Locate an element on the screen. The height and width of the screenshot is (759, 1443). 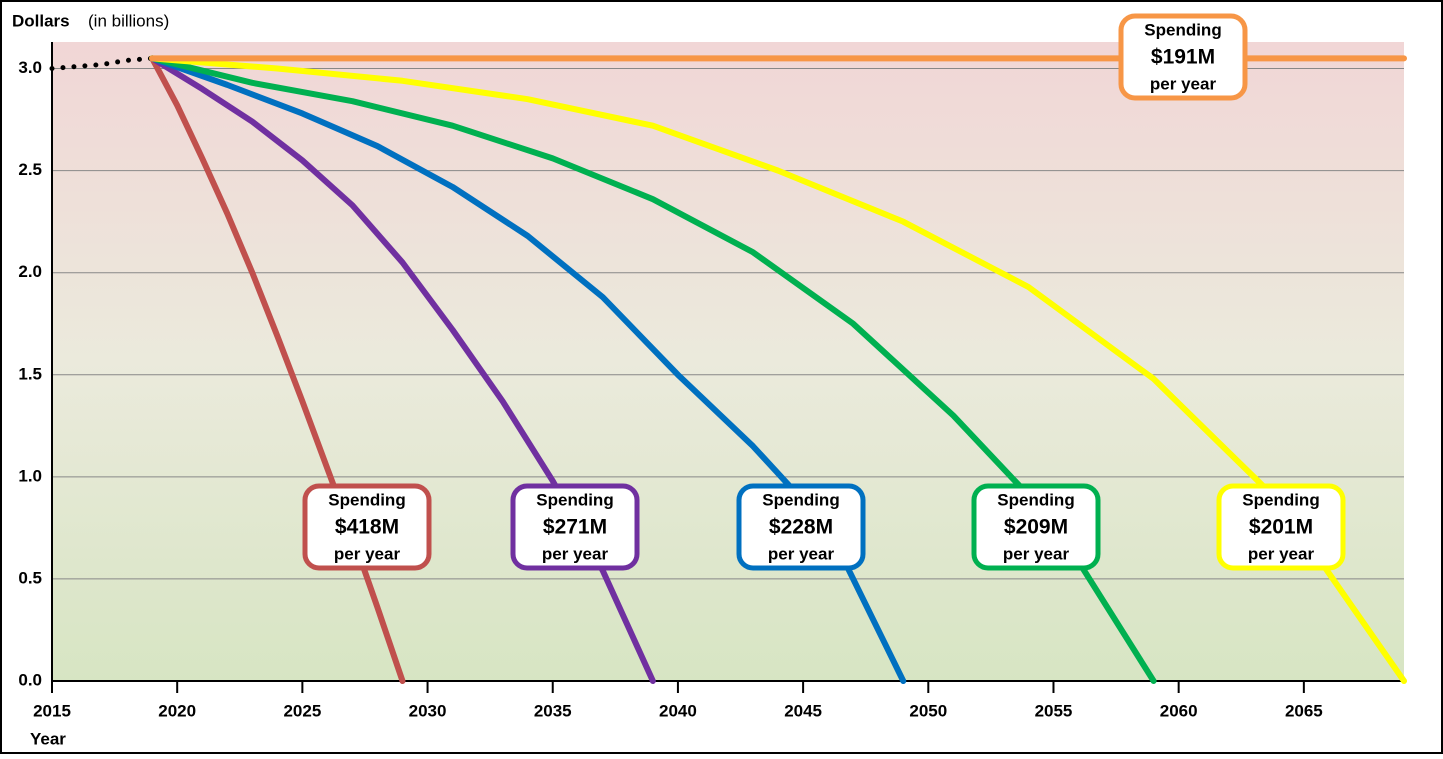
x-tick-label: 2040 is located at coordinates (678, 710).